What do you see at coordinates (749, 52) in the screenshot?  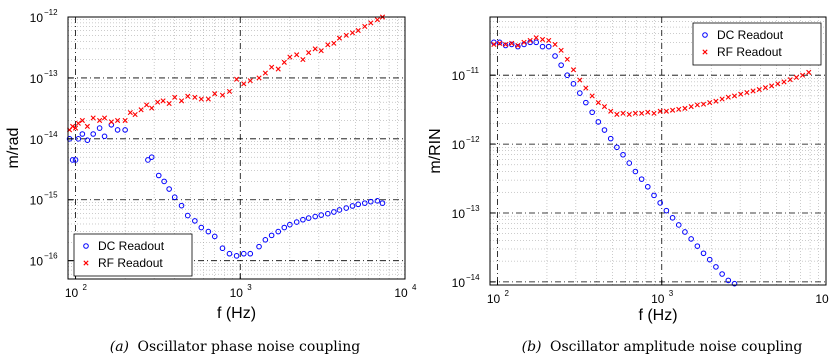 I see `legend-label-rf: RF Readout` at bounding box center [749, 52].